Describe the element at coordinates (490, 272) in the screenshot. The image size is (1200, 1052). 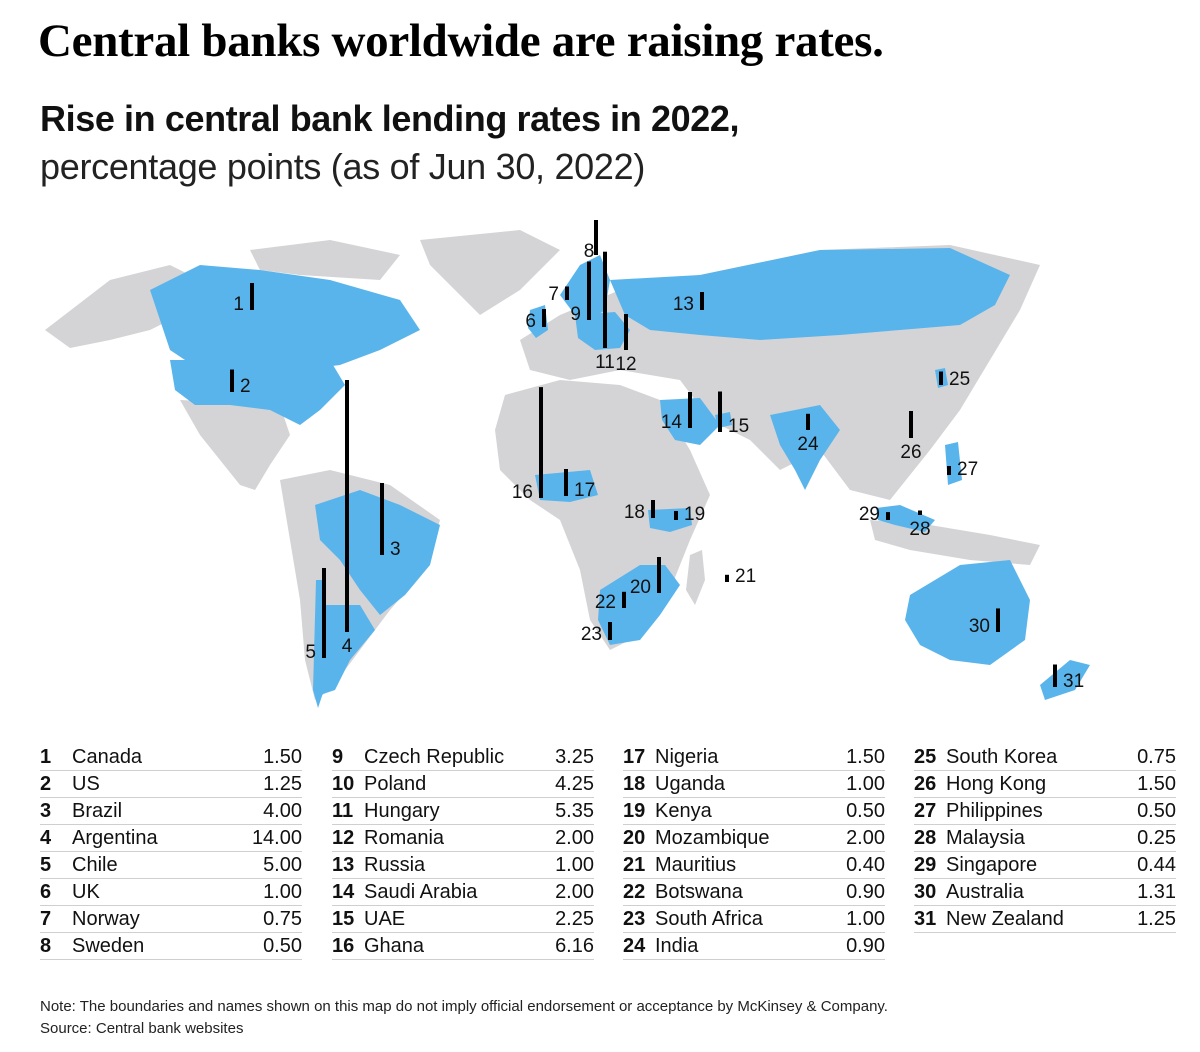
I see `greenland-landmass` at that location.